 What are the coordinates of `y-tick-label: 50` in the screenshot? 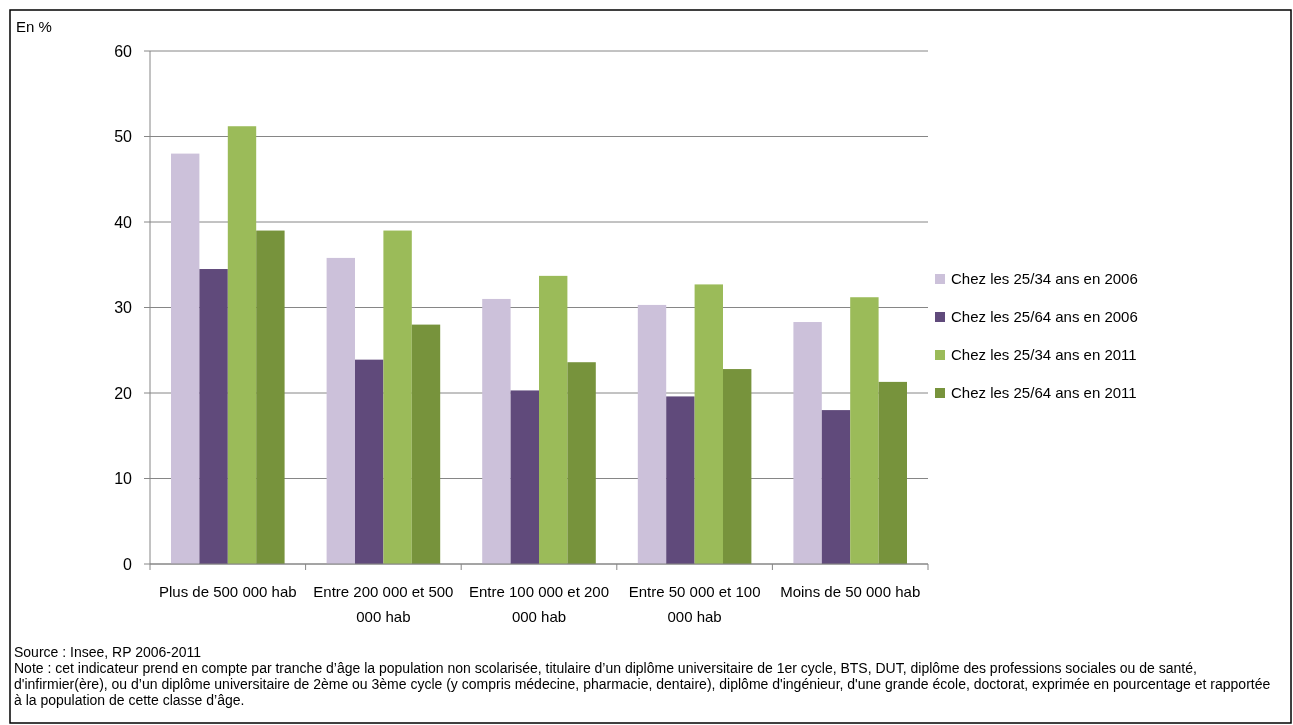 It's located at (123, 137).